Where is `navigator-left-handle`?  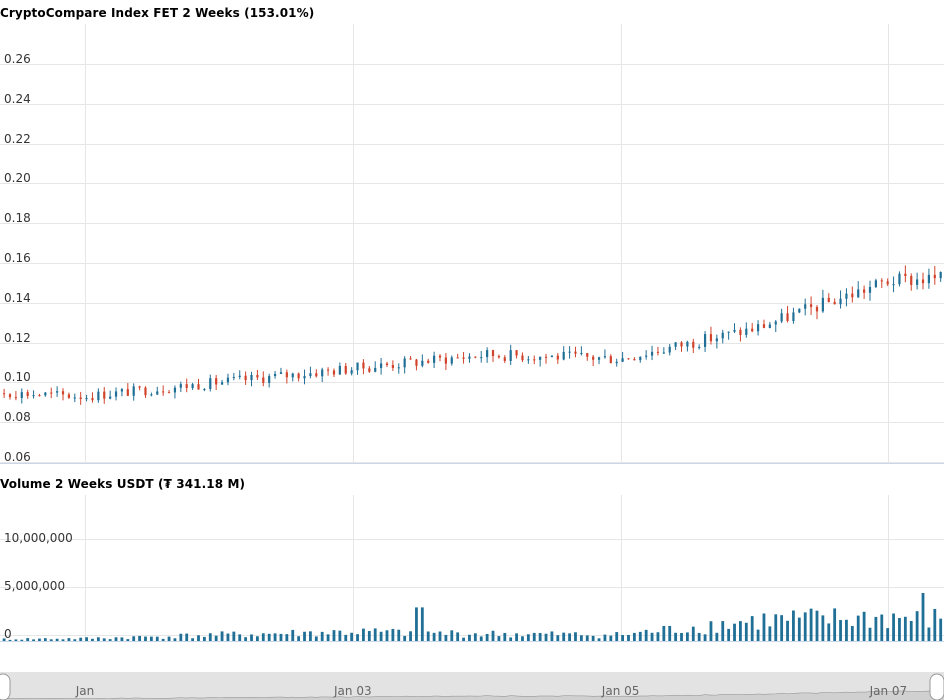 navigator-left-handle is located at coordinates (5, 686).